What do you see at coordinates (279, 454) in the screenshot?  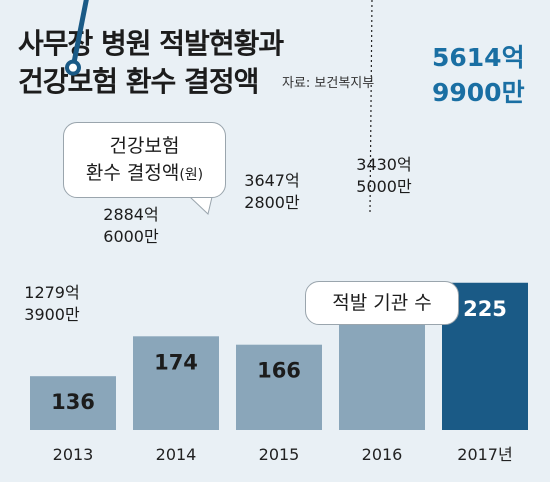 I see `x-tick-label: 2015` at bounding box center [279, 454].